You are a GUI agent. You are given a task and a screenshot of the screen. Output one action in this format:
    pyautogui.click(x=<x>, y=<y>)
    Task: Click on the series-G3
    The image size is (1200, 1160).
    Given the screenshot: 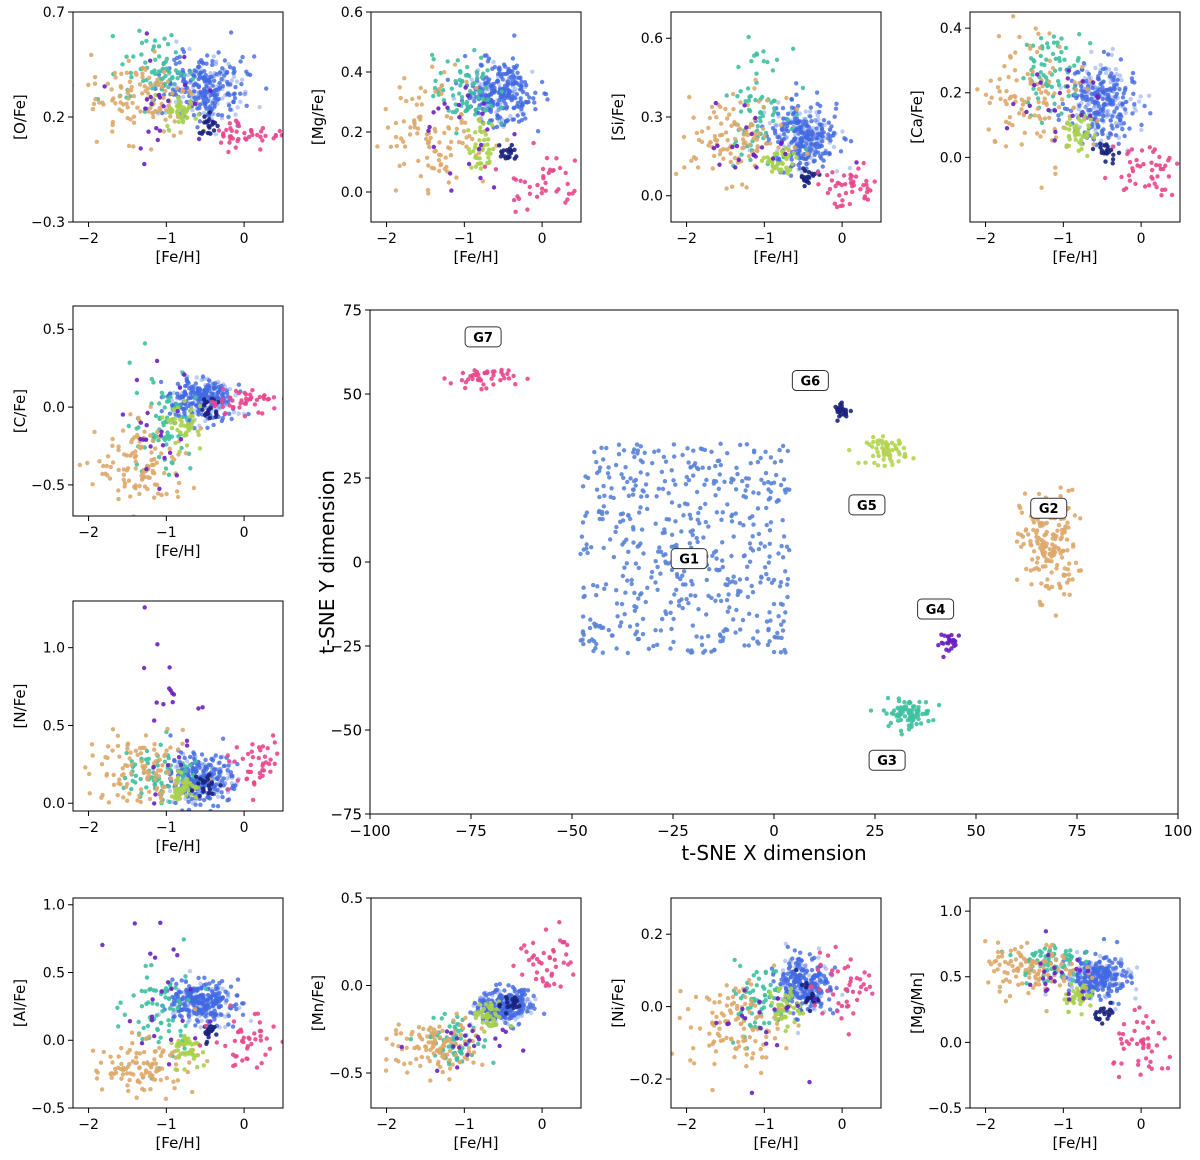 What is the action you would take?
    pyautogui.click(x=1057, y=79)
    